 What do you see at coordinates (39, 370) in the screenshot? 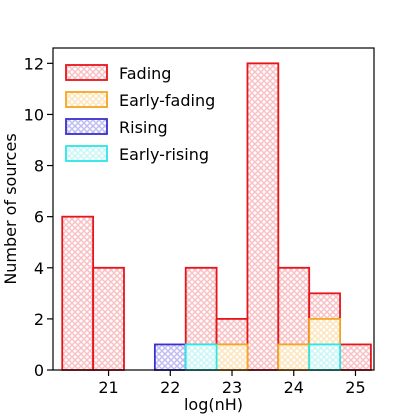
I see `y-tick-label: 0` at bounding box center [39, 370].